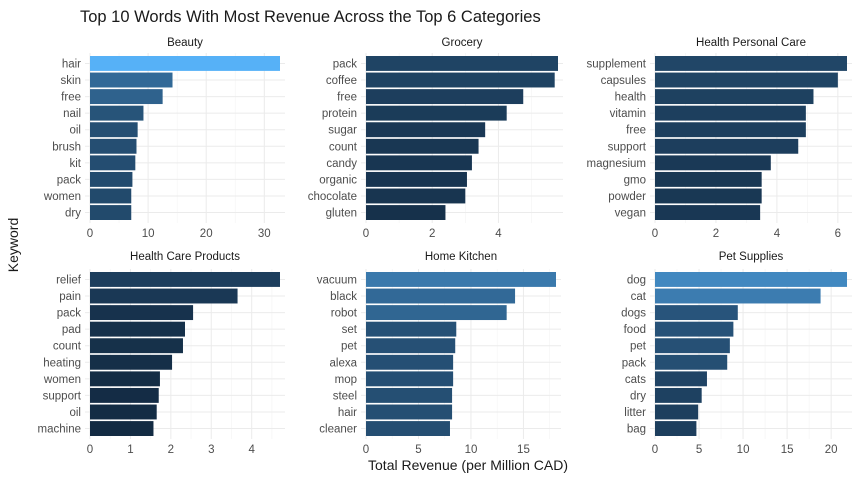  What do you see at coordinates (408, 428) in the screenshot?
I see `bar-cleaner` at bounding box center [408, 428].